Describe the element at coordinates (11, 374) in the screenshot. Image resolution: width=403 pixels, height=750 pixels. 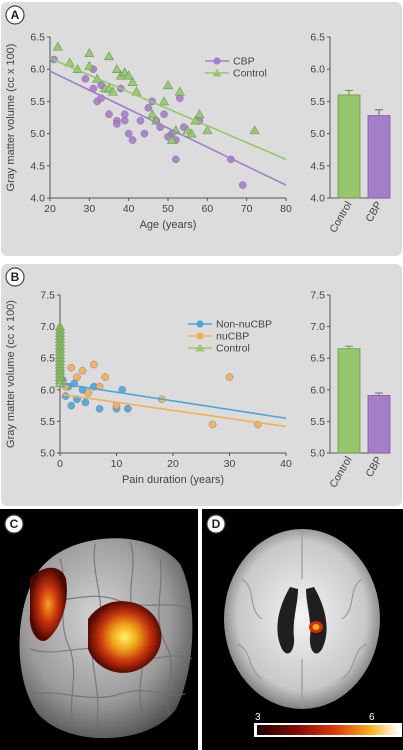
I see `y-axis-label: Gray matter volume (cc x 100)` at that location.